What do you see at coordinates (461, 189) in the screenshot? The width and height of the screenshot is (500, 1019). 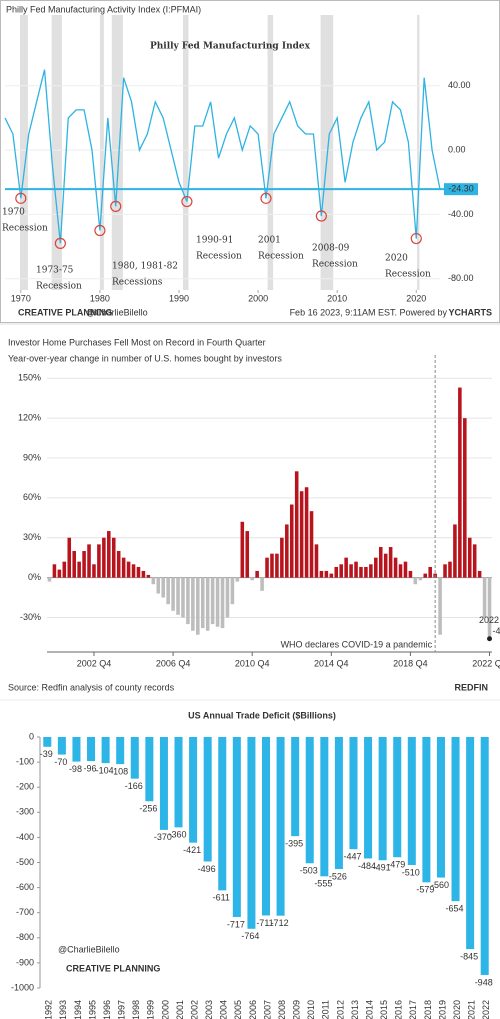 I see `current-value-box` at bounding box center [461, 189].